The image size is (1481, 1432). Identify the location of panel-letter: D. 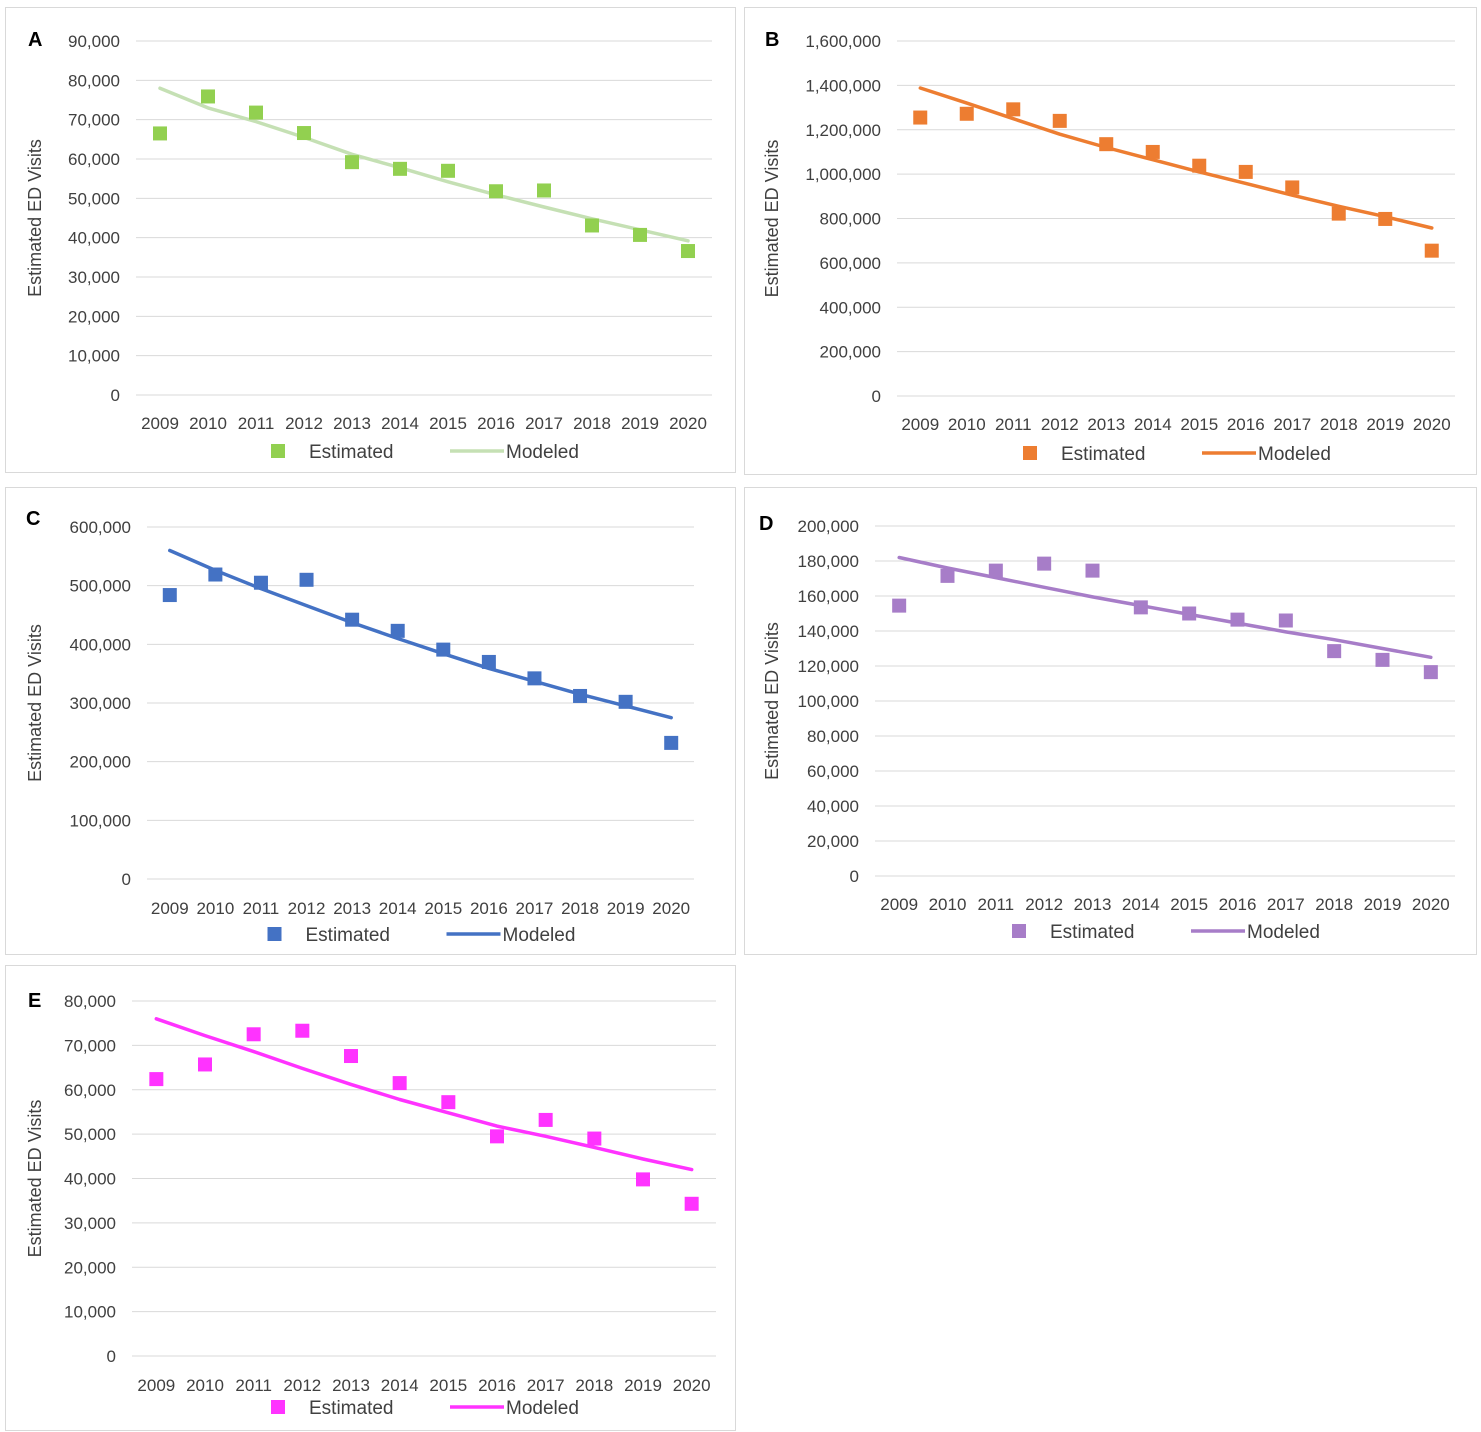
(766, 524).